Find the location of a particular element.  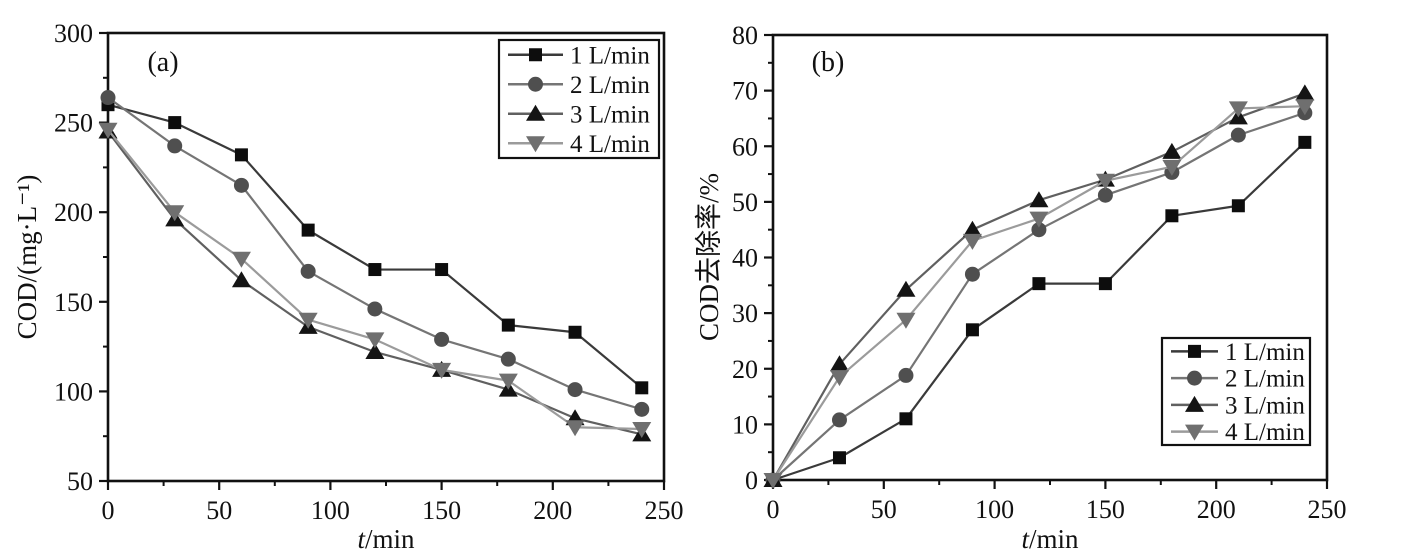

y-axis: 50 100 150 200 250 300 is located at coordinates (81, 257).